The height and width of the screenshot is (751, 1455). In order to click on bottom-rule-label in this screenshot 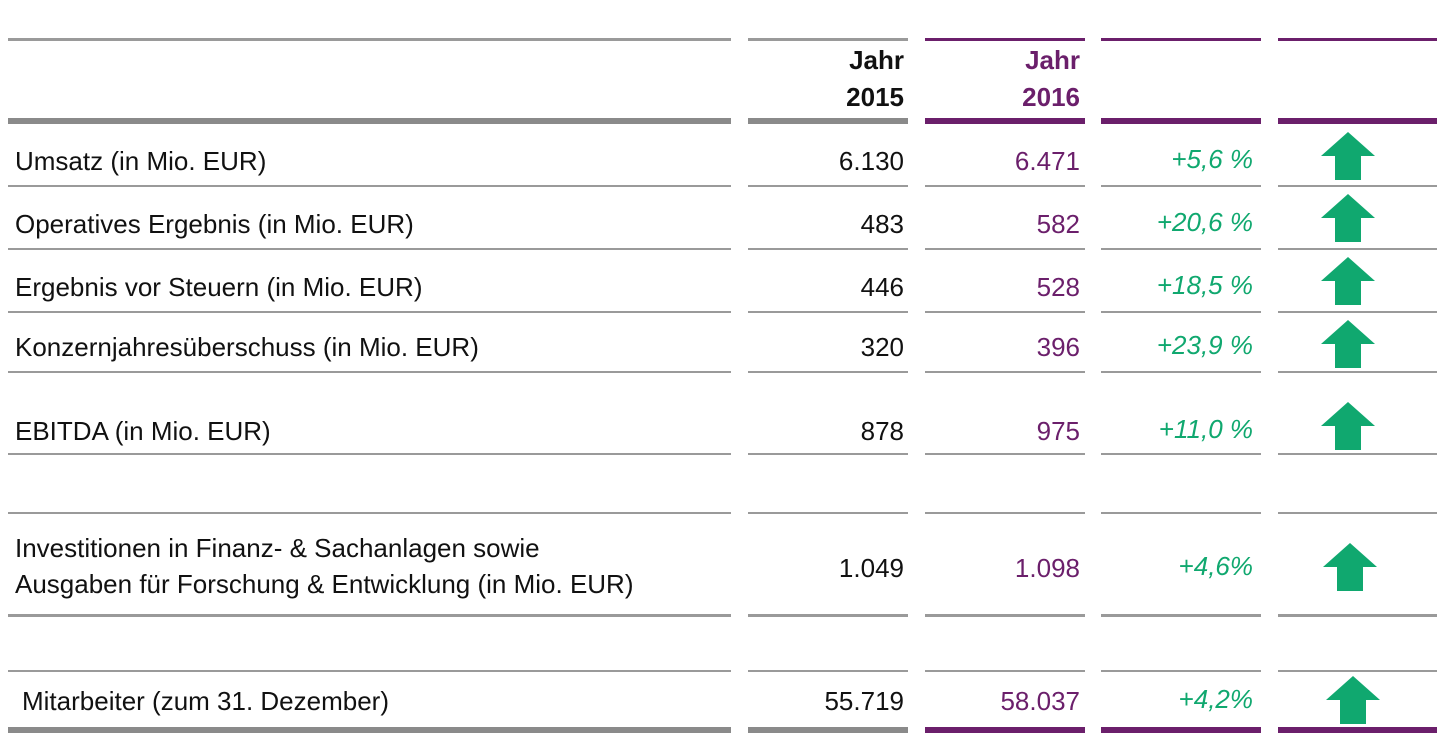, I will do `click(369, 730)`.